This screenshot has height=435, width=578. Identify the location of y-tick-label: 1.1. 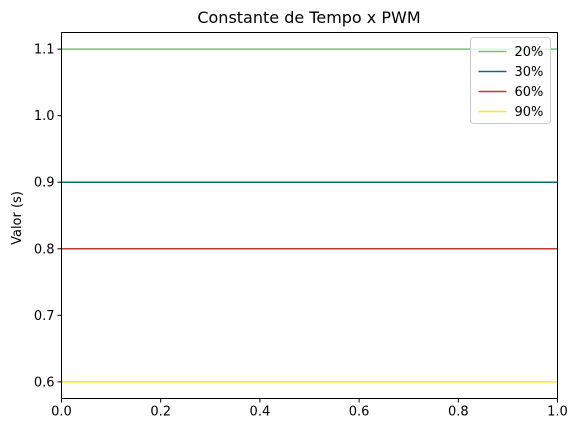
(44, 50).